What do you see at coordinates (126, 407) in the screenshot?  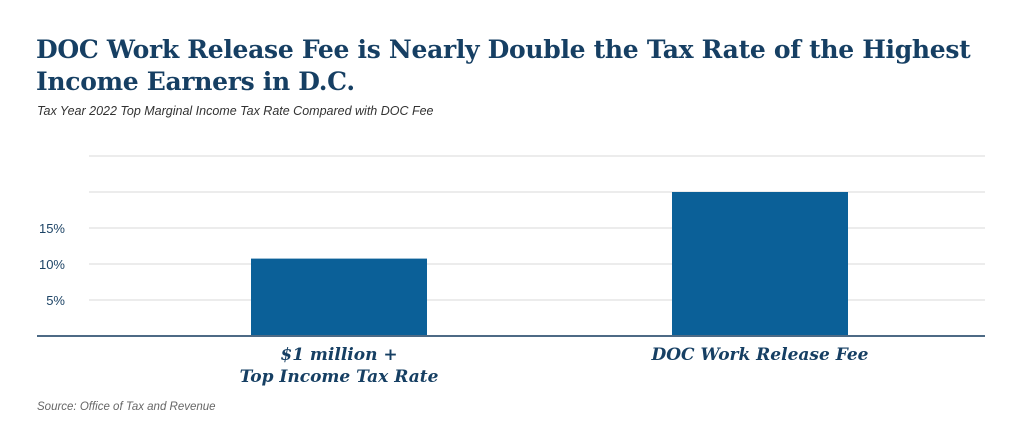 I see `source-note: Source: Office of Tax and Revenue` at bounding box center [126, 407].